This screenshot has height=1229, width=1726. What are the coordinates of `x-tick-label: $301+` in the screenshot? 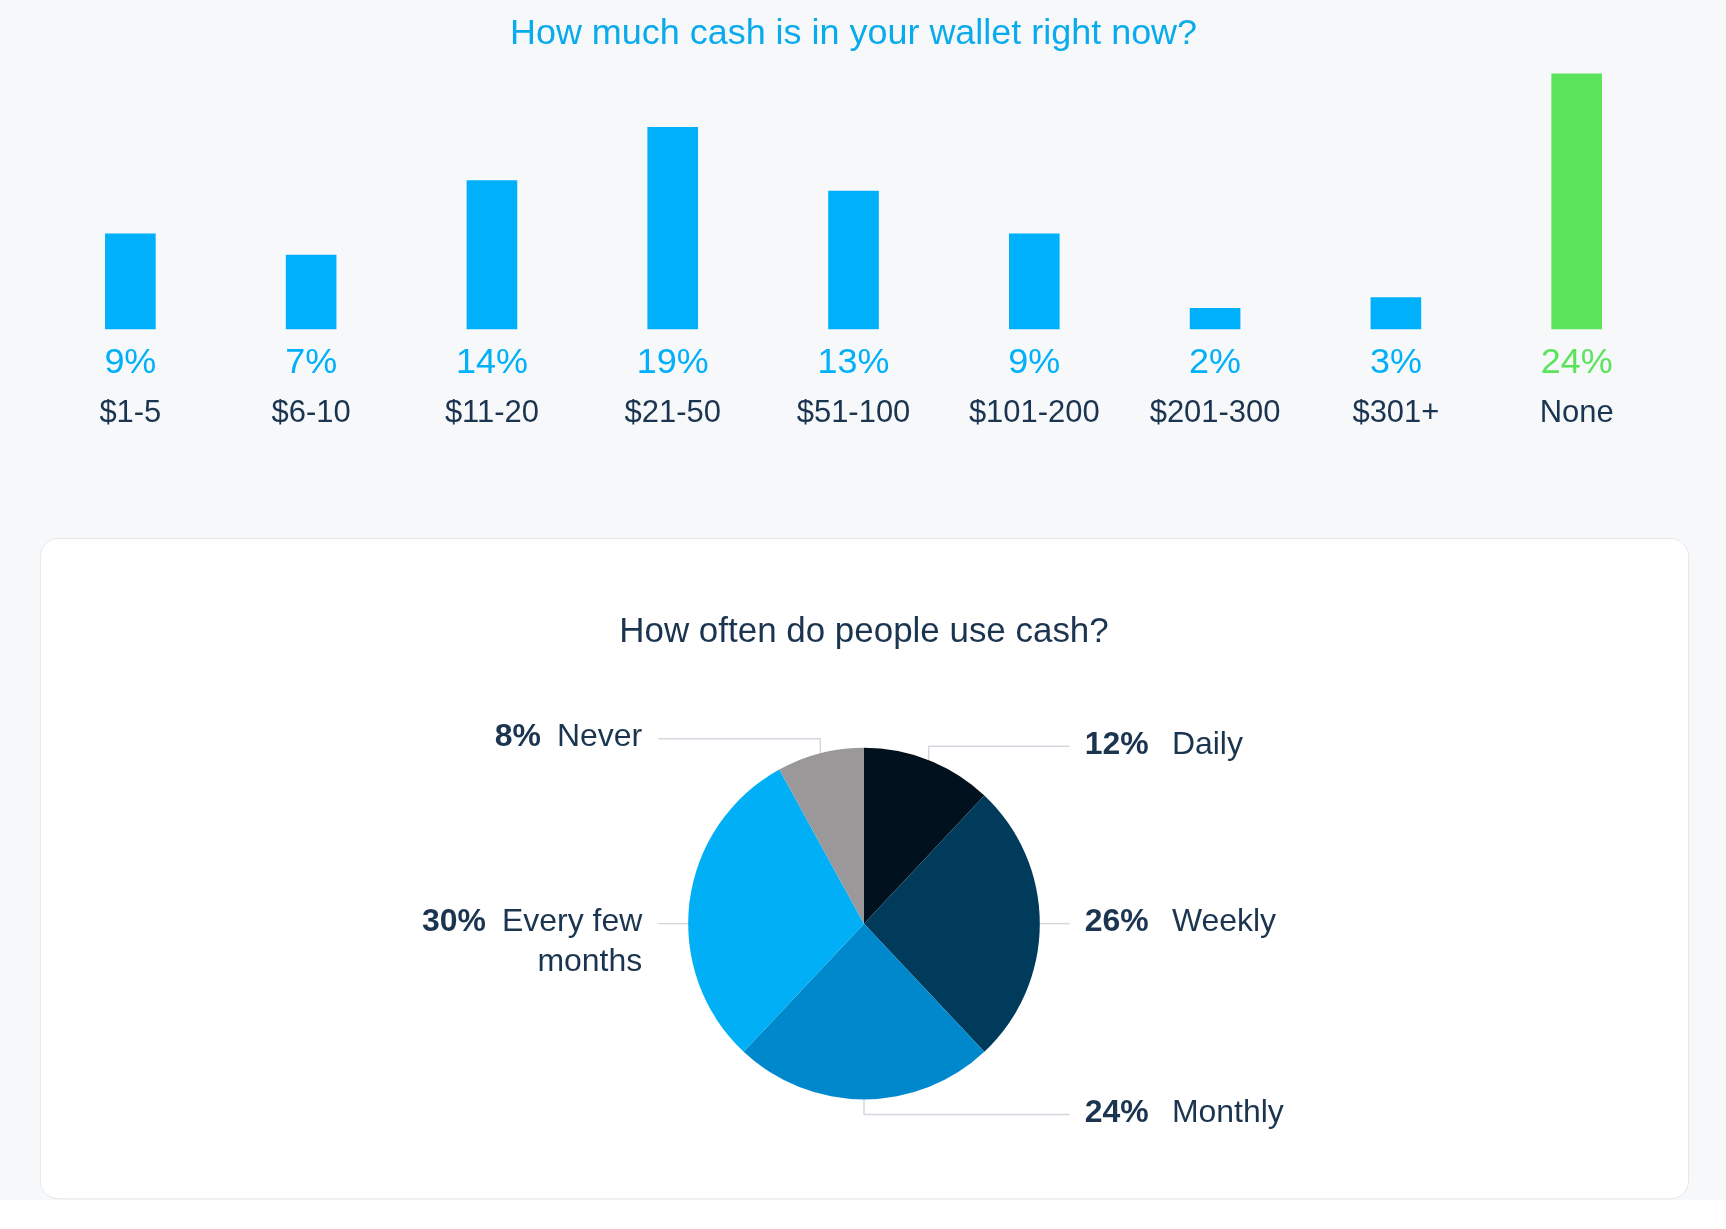 It's located at (1396, 411).